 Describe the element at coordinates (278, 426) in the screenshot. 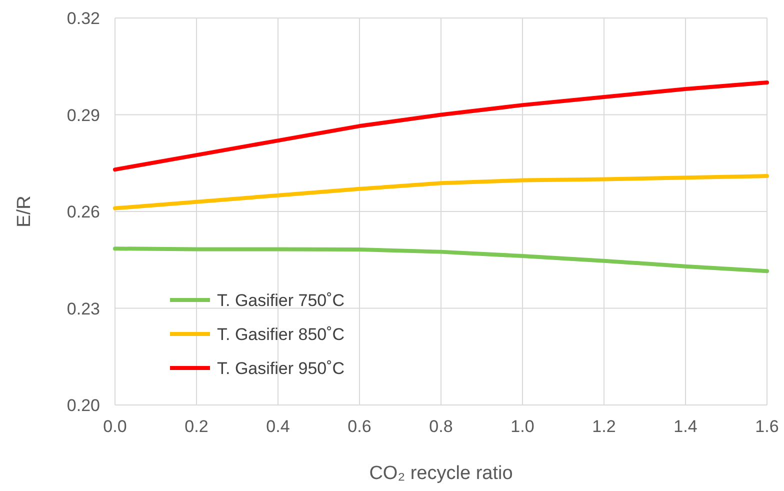

I see `x-tick-label: 0.4` at that location.